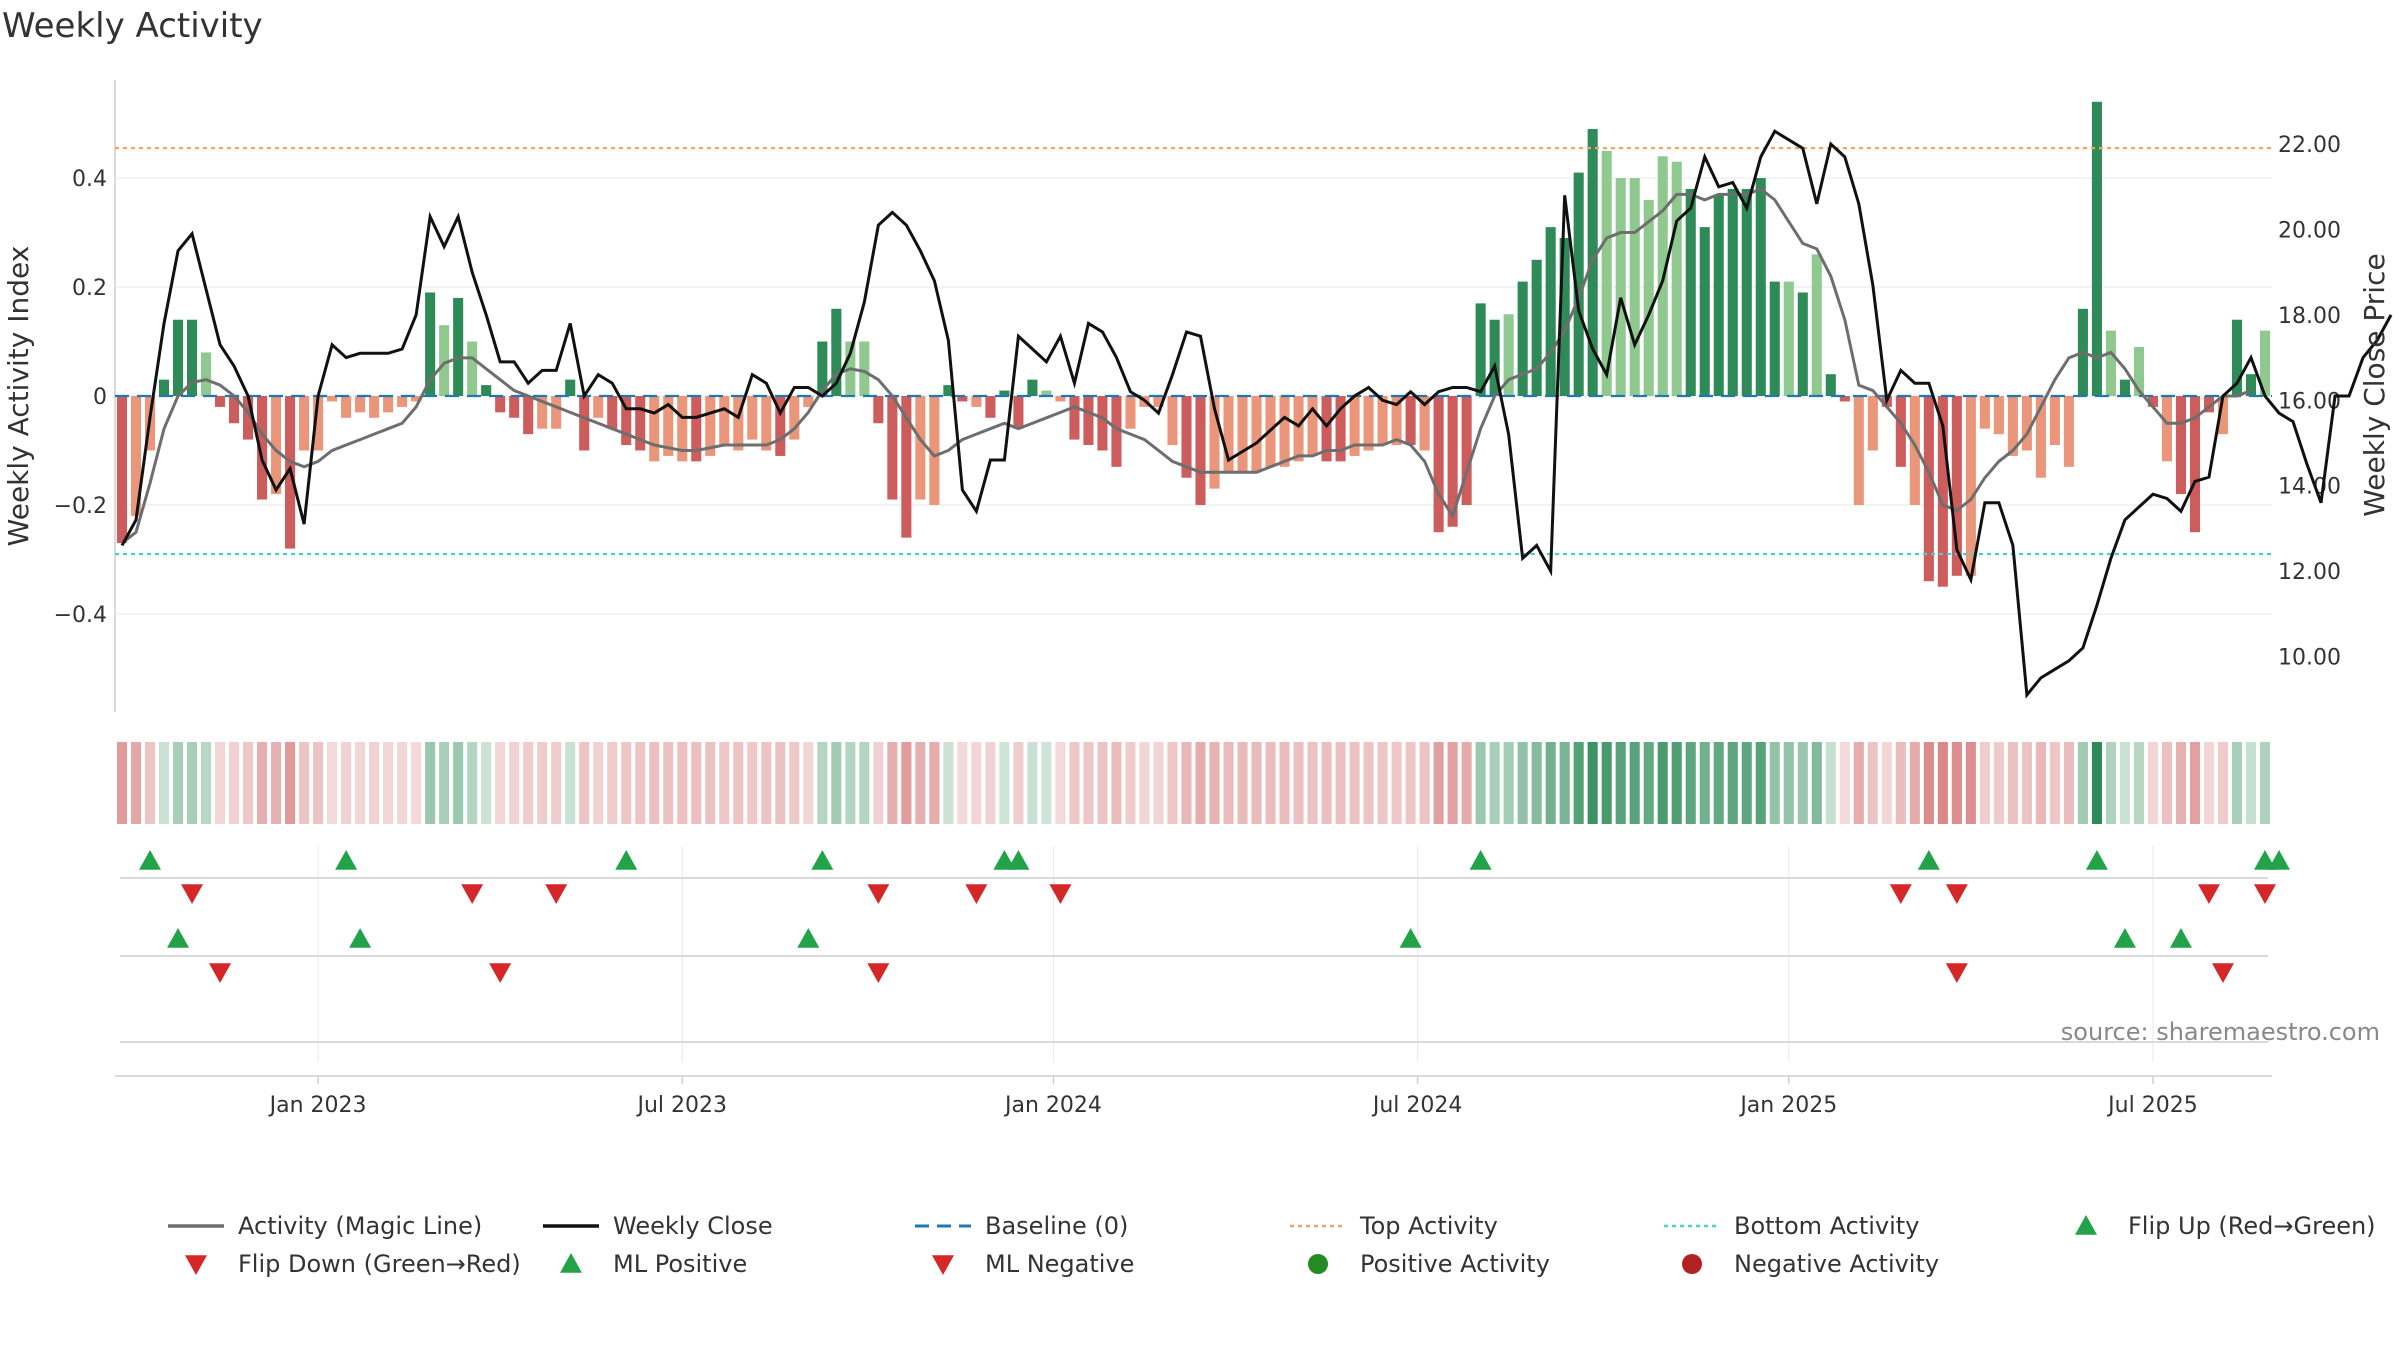 The height and width of the screenshot is (1350, 2400). Describe the element at coordinates (693, 1226) in the screenshot. I see `legend-label: Weekly Close` at that location.